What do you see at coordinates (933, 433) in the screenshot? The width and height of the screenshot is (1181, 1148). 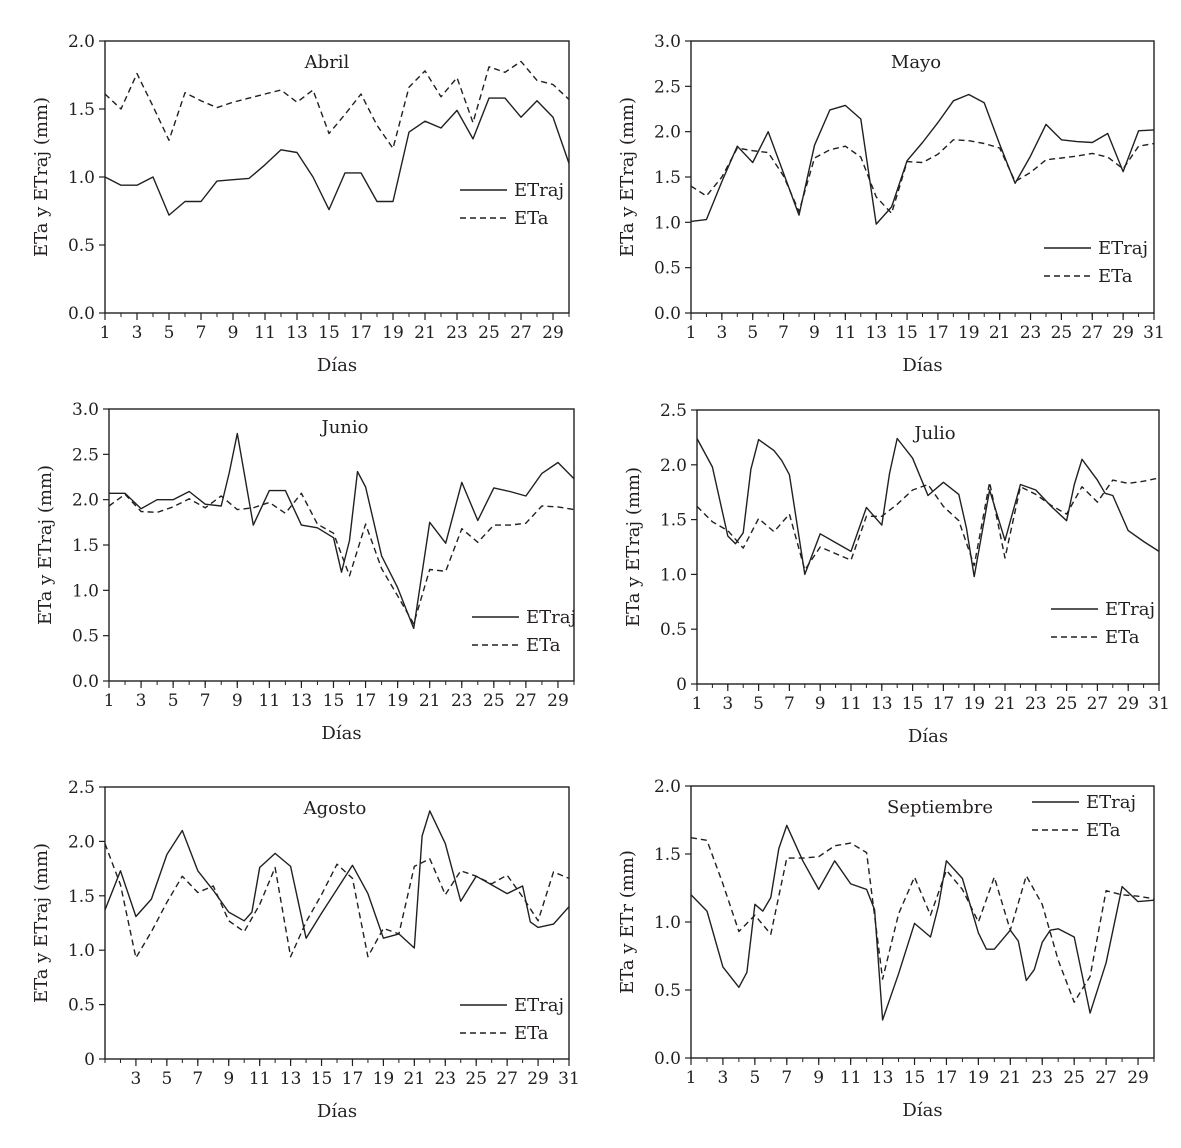 I see `panel-title: Julio` at bounding box center [933, 433].